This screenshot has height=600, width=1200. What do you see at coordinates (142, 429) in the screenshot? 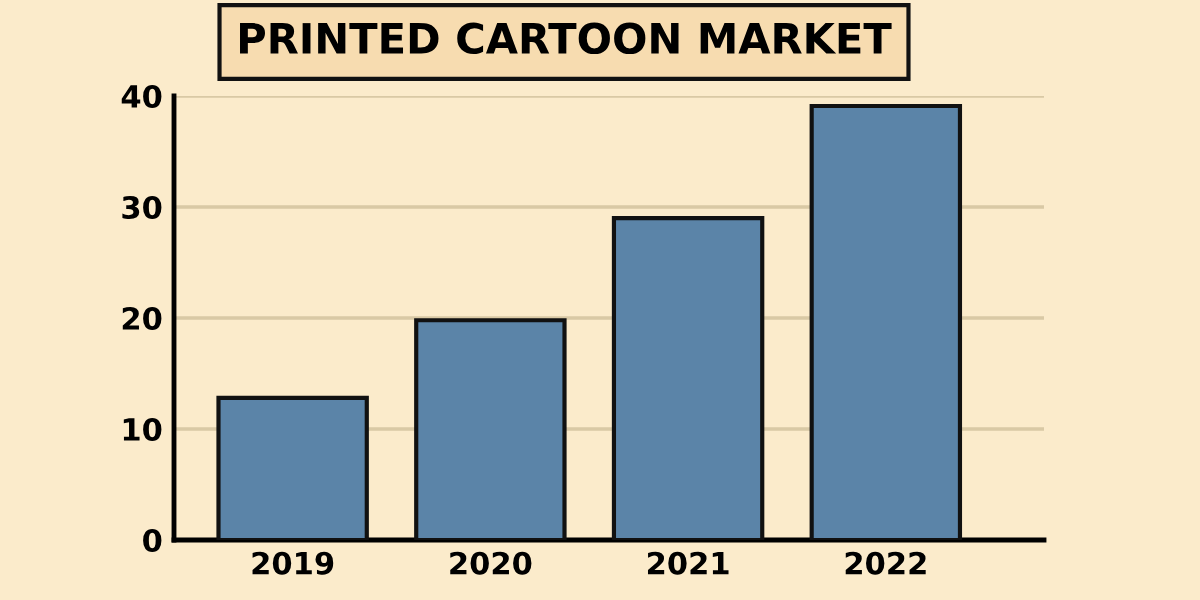
I see `y-tick-label: 10` at bounding box center [142, 429].